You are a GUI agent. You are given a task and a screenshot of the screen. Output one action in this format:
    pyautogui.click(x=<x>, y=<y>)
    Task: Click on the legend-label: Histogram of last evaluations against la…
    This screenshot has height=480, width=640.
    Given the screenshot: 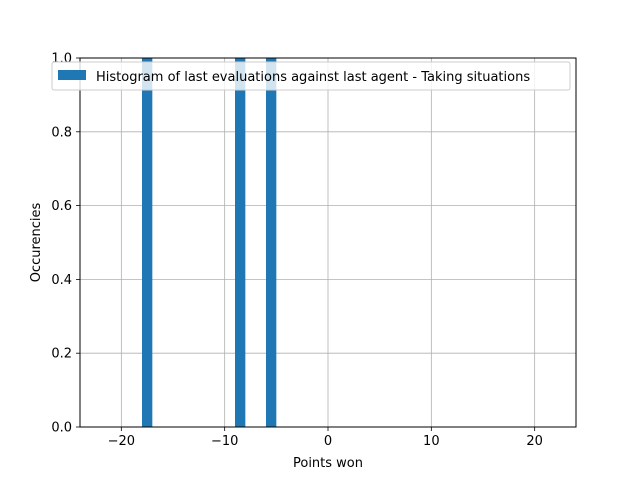 What is the action you would take?
    pyautogui.click(x=313, y=77)
    